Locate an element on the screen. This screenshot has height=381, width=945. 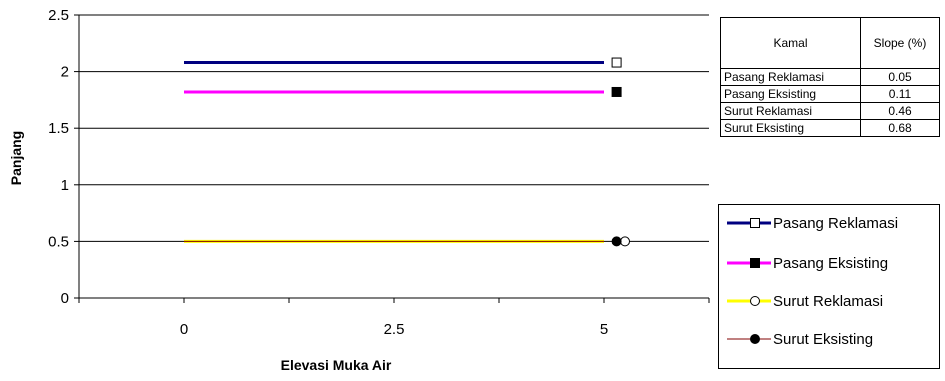
table-cell-slope: 0.05 is located at coordinates (900, 77).